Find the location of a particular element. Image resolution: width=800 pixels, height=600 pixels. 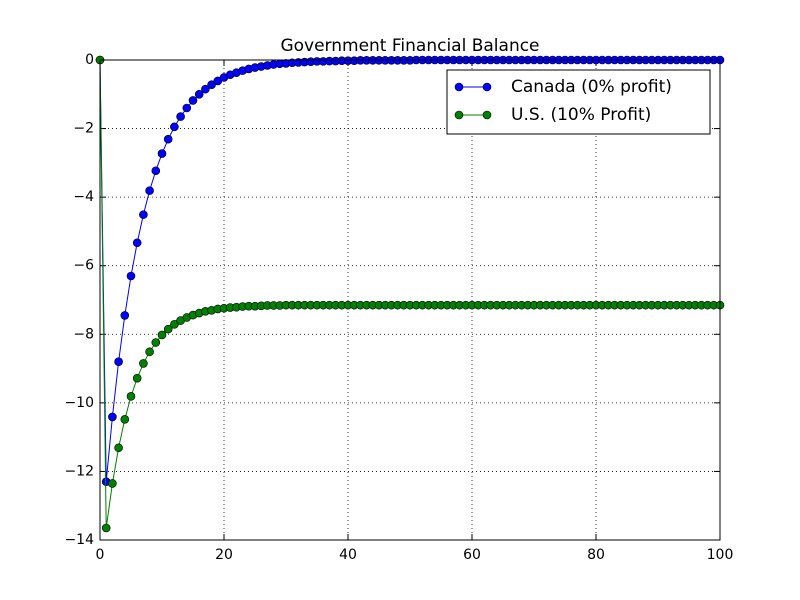

y-tick-label: −6 is located at coordinates (83, 266).